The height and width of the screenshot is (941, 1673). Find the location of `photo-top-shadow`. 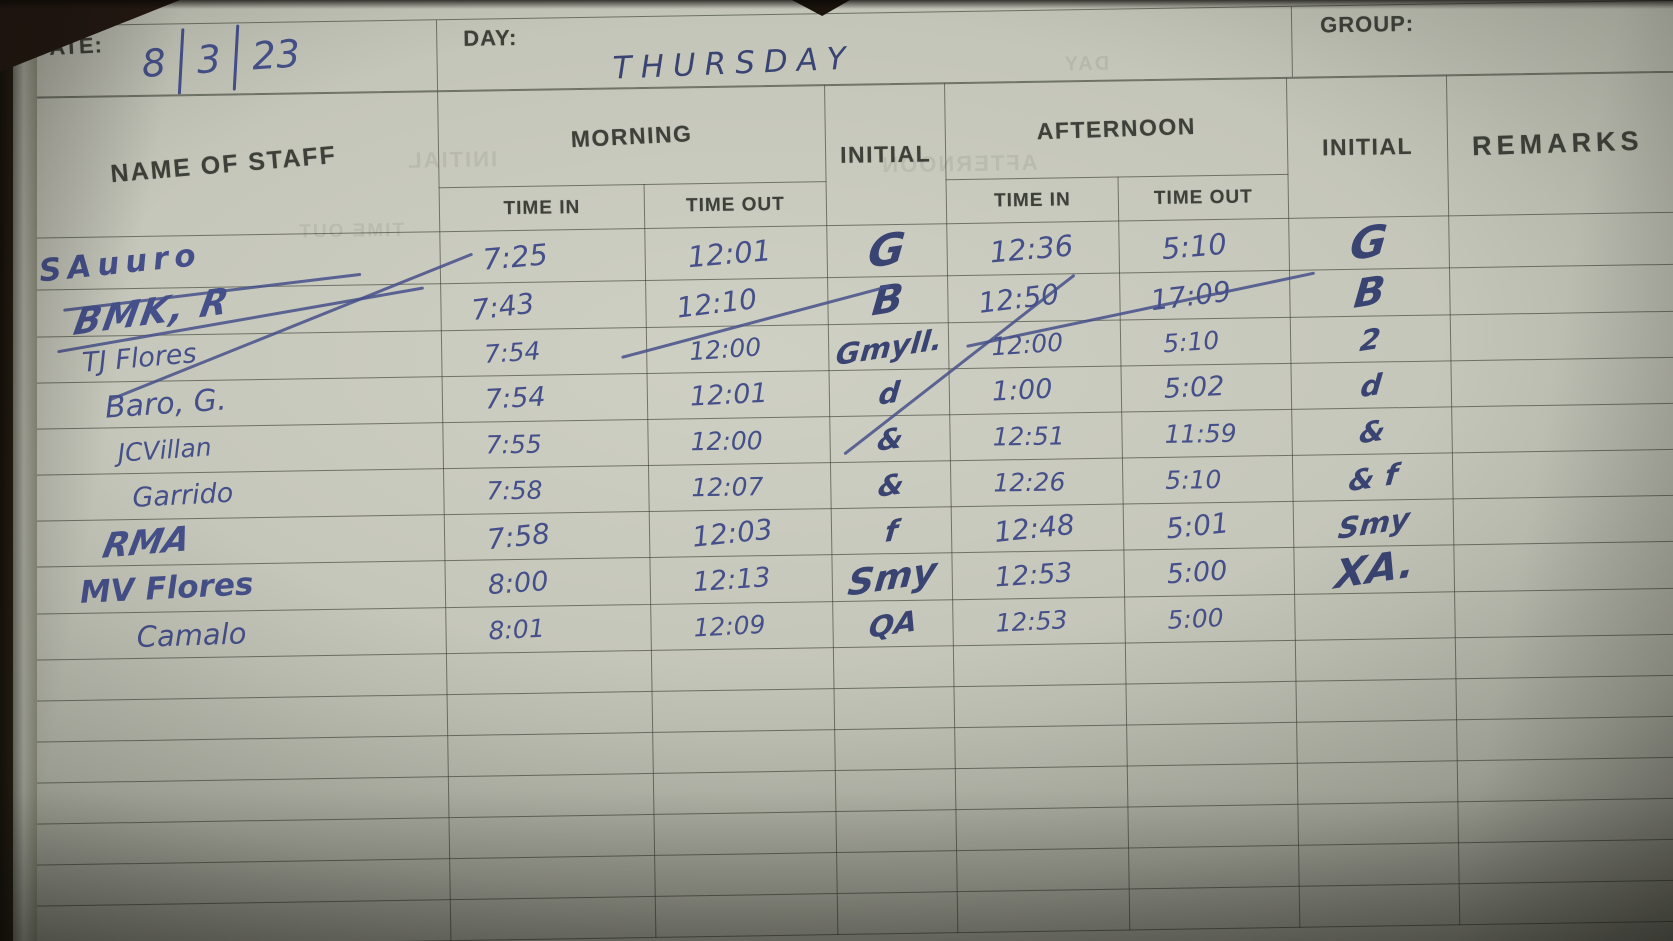

photo-top-shadow is located at coordinates (836, 4).